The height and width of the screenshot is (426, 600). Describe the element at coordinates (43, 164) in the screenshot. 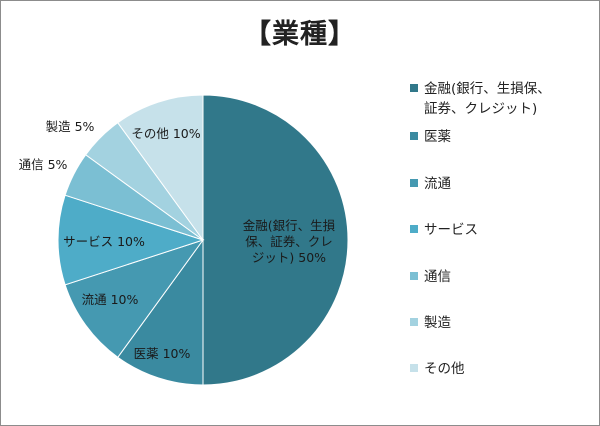

I see `slice-data-label-5: 通信 5%` at that location.